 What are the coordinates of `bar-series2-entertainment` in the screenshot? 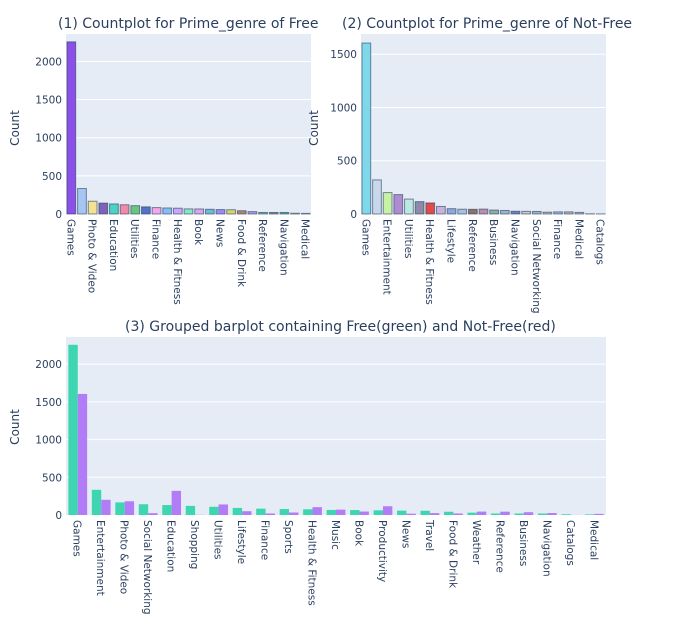 It's located at (106, 507).